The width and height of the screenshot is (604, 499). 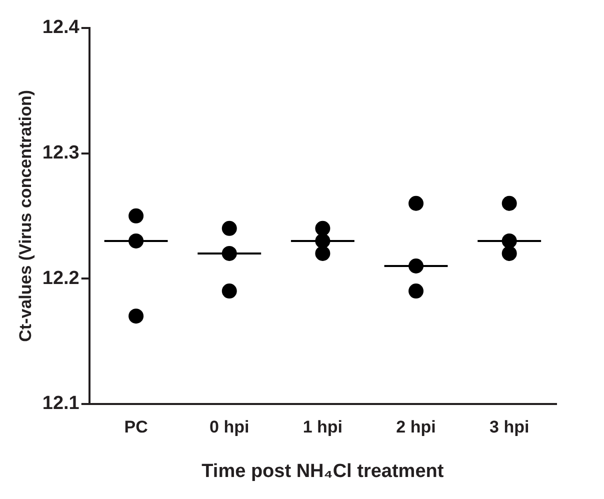 What do you see at coordinates (61, 278) in the screenshot?
I see `y-tick-label: 12.2` at bounding box center [61, 278].